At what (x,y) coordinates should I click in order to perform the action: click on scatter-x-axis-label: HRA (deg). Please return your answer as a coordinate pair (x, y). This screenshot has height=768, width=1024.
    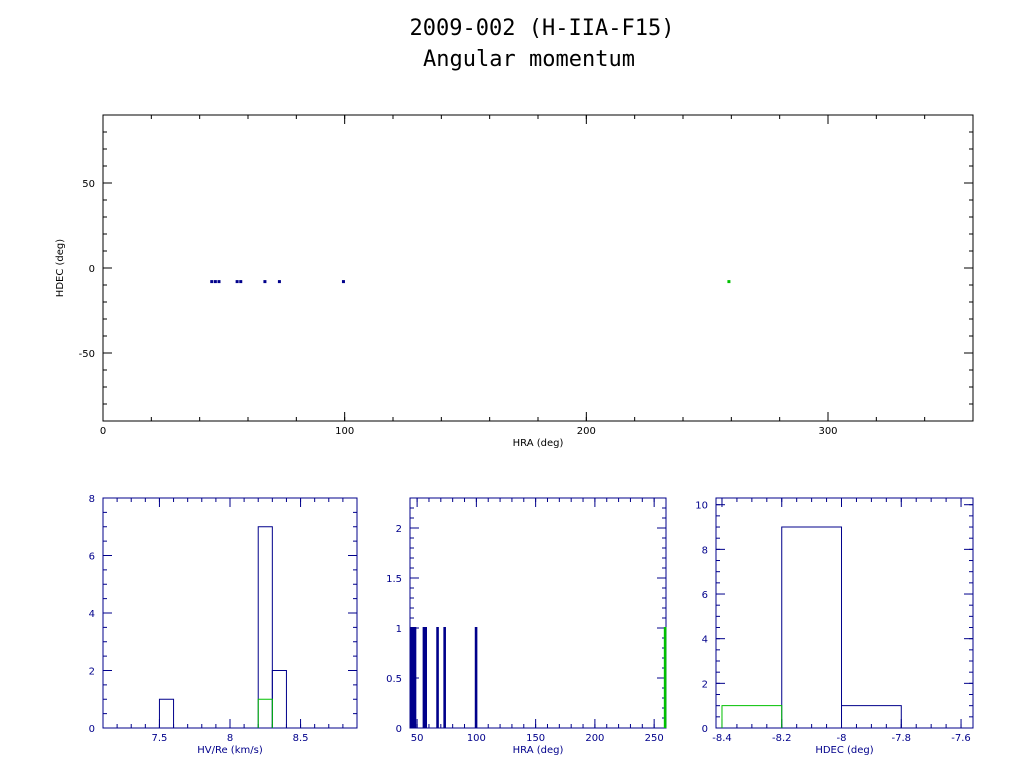
    Looking at the image, I should click on (538, 443).